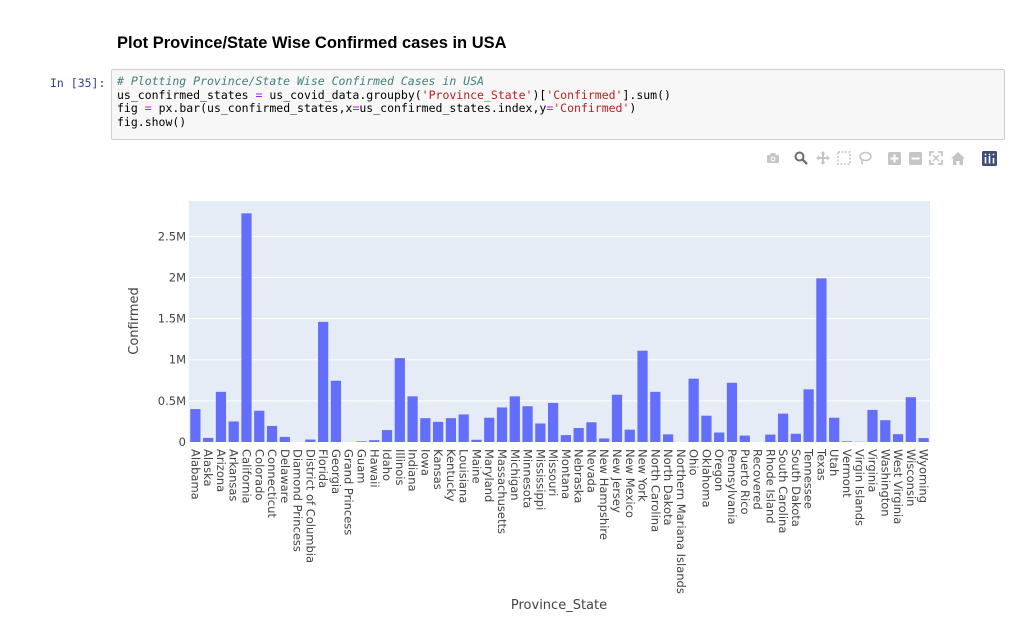  I want to click on code-token: )[, so click(539, 94).